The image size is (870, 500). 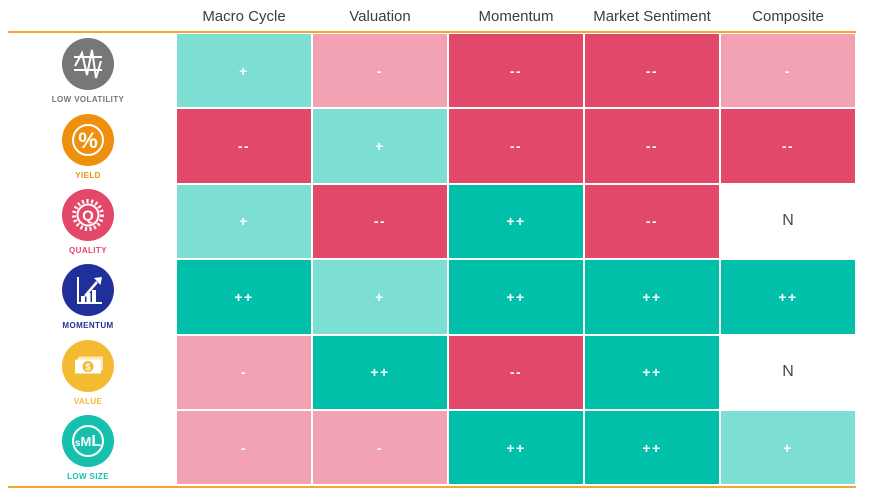 I want to click on rating-cell-momentum-momentum: ++, so click(x=516, y=297).